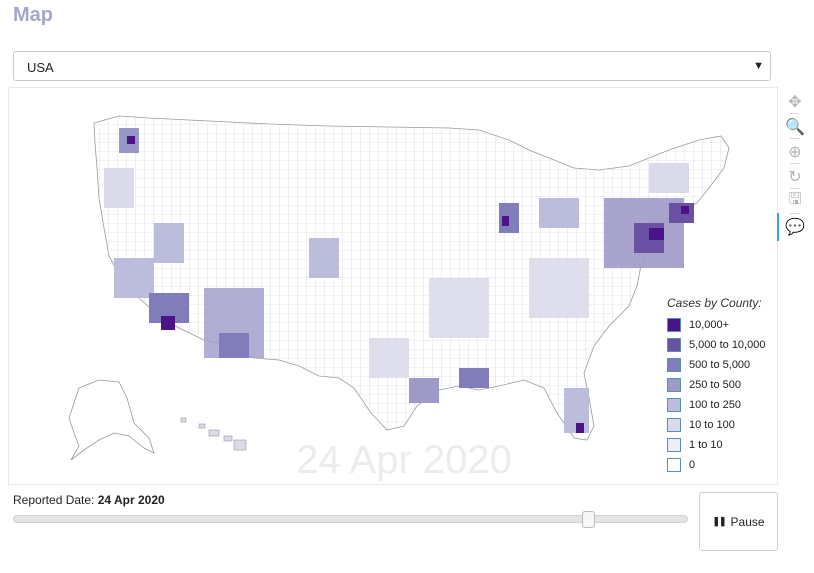 The height and width of the screenshot is (573, 814). I want to click on legend-label: 10 to 100, so click(712, 425).